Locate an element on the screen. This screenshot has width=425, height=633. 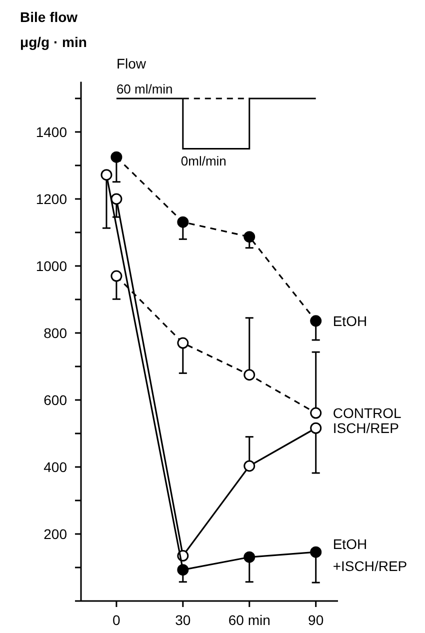
annotation: 60 ml/min is located at coordinates (144, 88).